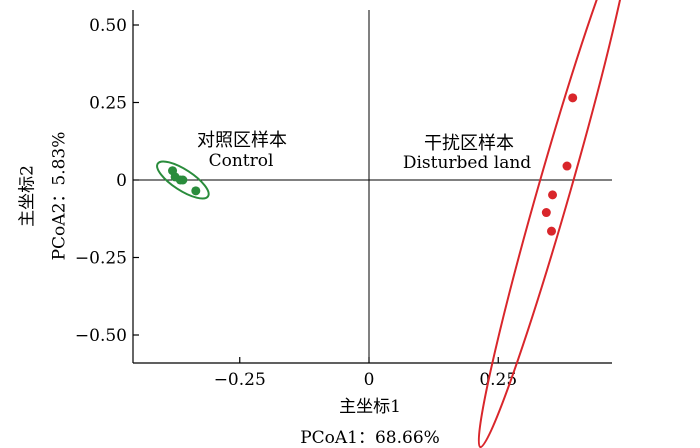  I want to click on y-tick-label: 0.50, so click(108, 26).